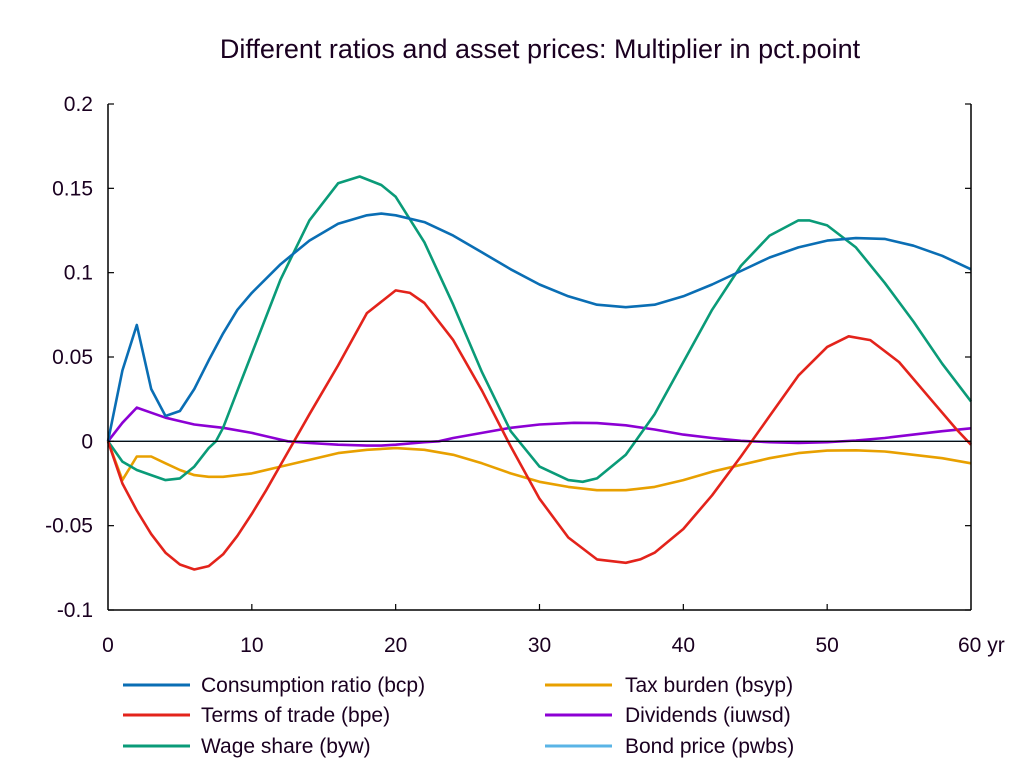  I want to click on legend-item: Bond price (pwbs), so click(669, 746).